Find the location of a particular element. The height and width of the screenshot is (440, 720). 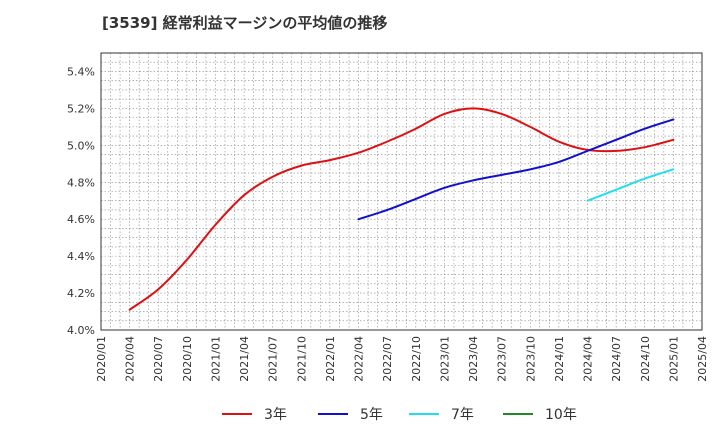

x-tick-label: 2025/01 is located at coordinates (673, 359).